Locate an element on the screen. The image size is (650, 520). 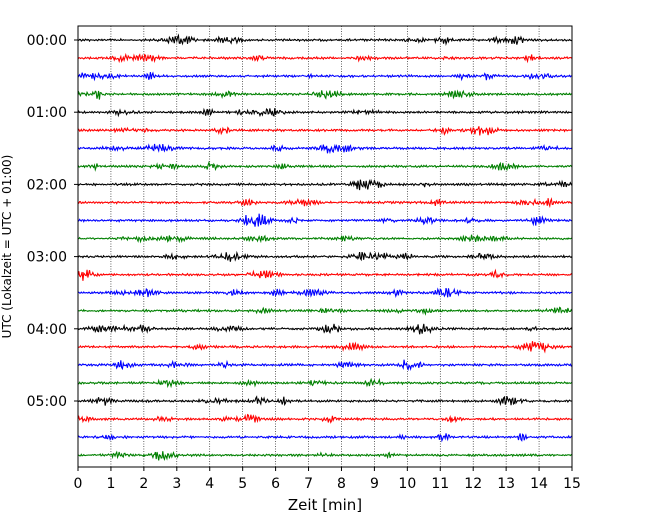
x-tick-label: 2 is located at coordinates (143, 484).